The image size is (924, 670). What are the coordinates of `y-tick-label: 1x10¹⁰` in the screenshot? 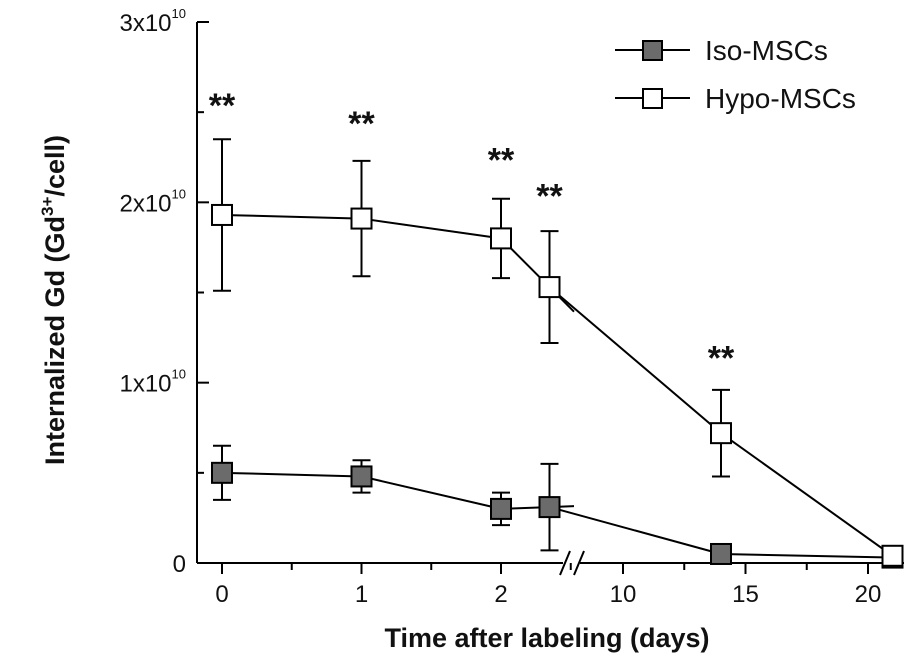 It's located at (152, 382).